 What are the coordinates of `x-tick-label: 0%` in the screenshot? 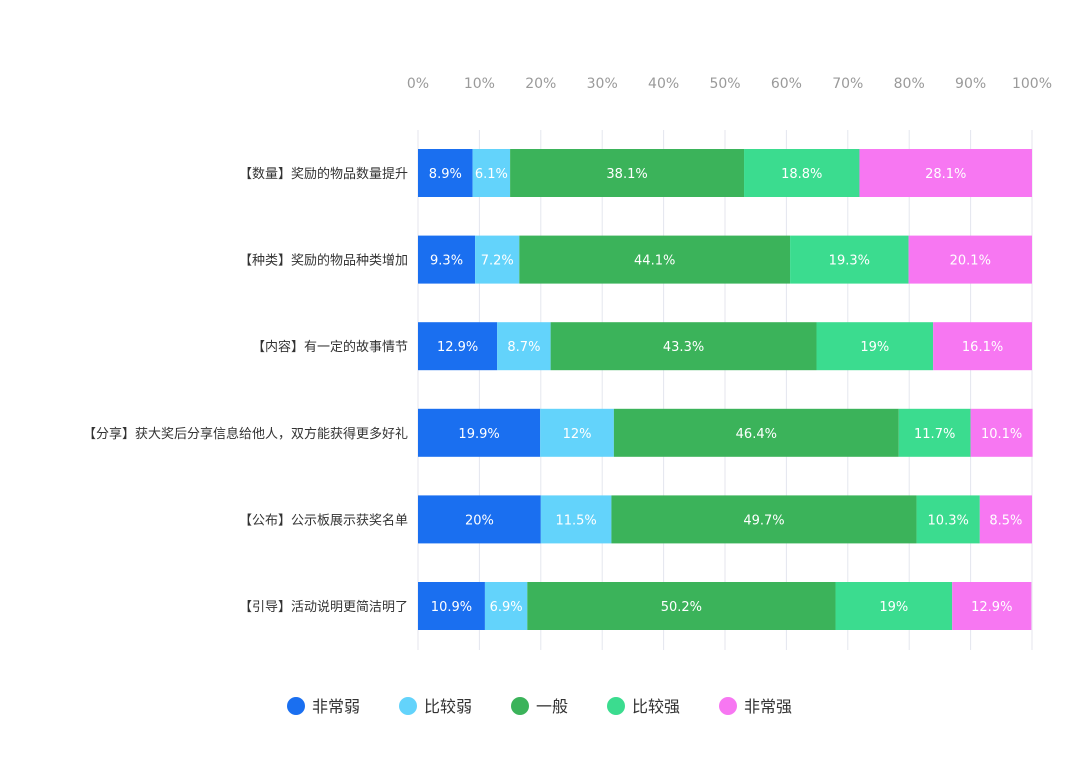 It's located at (418, 84).